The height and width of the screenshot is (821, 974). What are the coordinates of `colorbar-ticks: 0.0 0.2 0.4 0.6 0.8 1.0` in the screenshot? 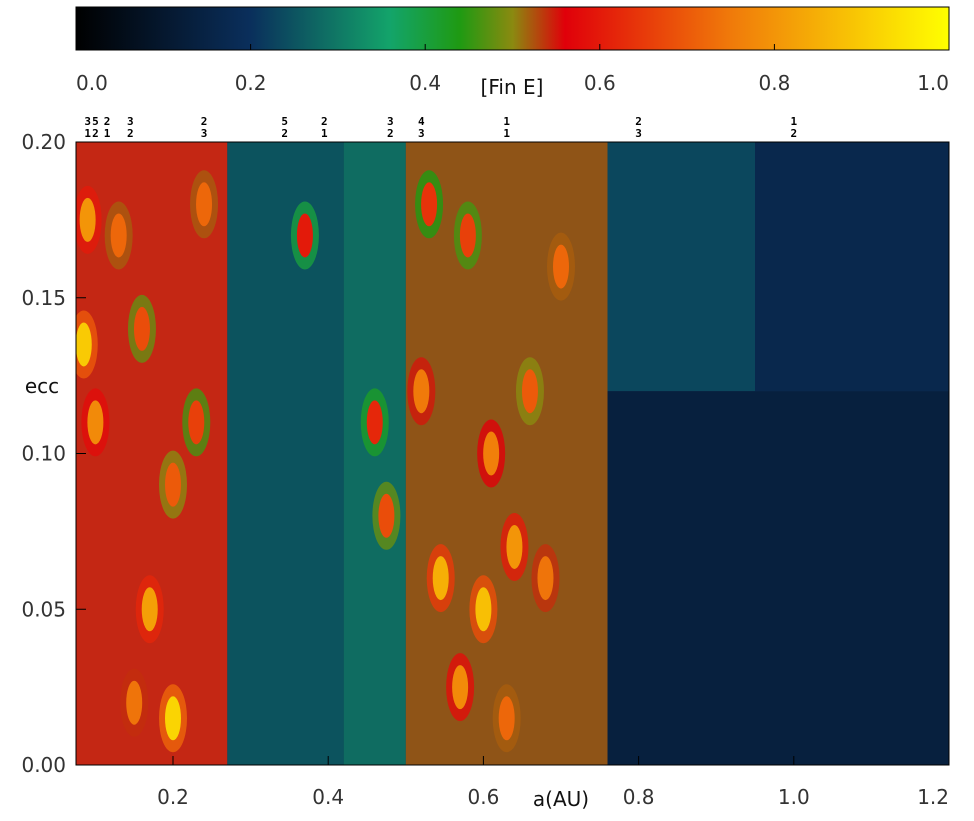 It's located at (512, 69).